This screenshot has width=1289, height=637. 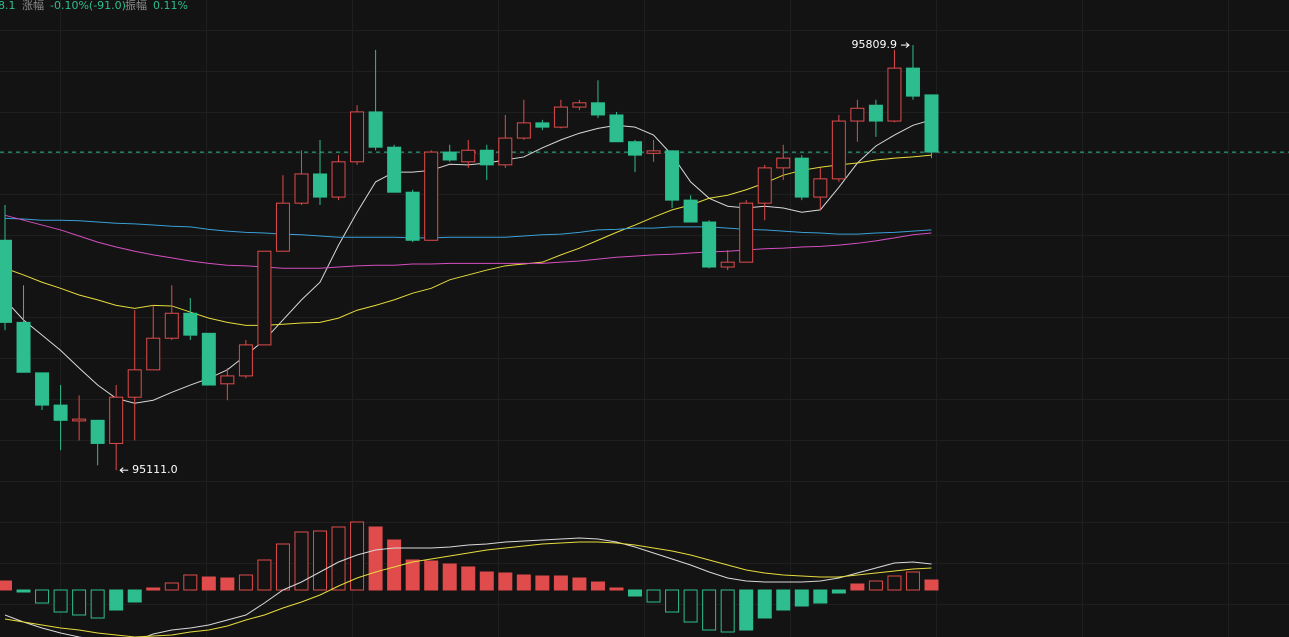 I want to click on info-value: -0.10%(-91.0), so click(x=88, y=6).